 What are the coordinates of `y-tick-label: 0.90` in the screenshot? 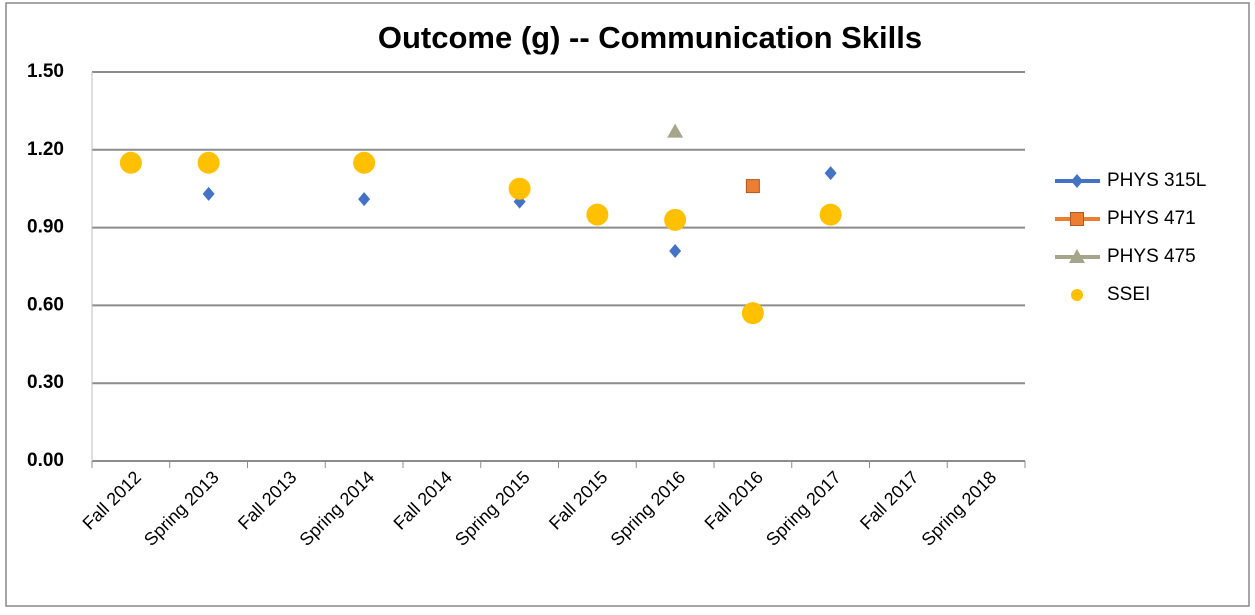 It's located at (45, 227).